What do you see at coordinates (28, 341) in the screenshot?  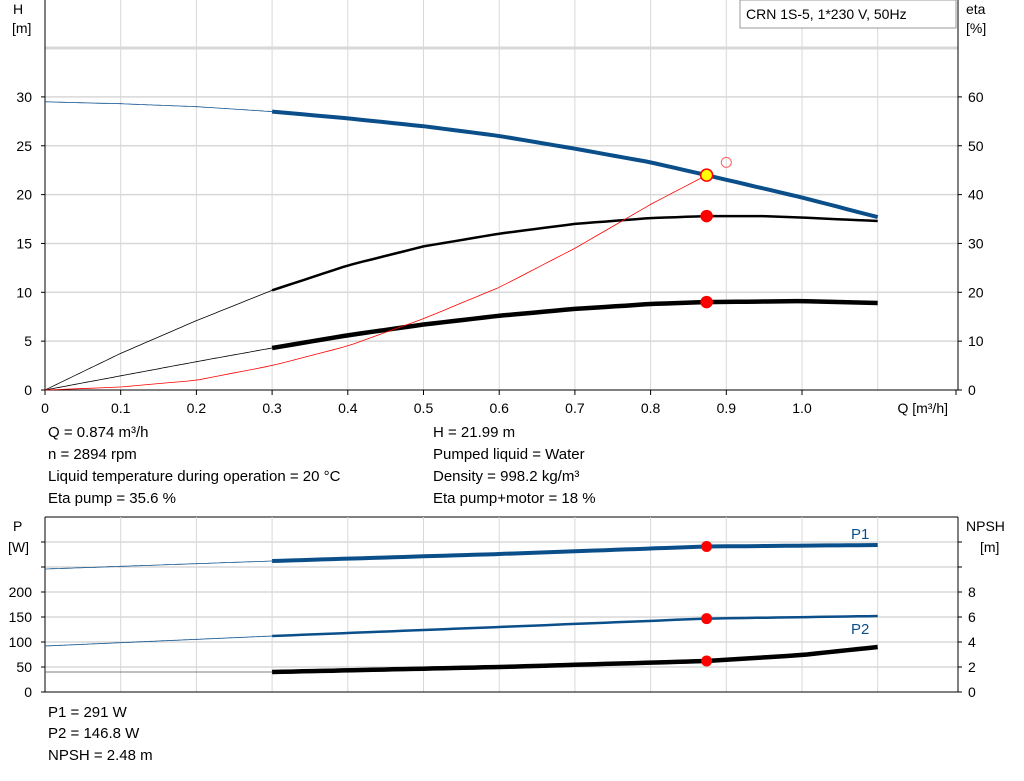 I see `y-tick-label-left: 5` at bounding box center [28, 341].